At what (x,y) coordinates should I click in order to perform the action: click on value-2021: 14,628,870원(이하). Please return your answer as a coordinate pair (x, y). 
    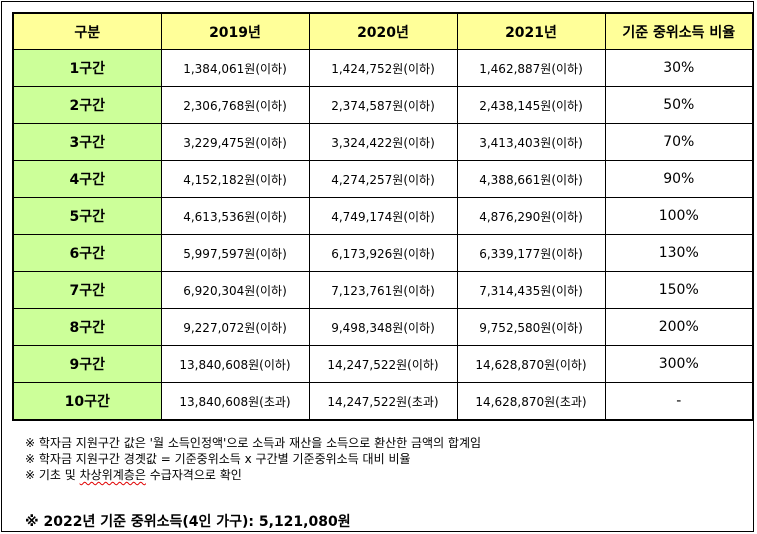
    Looking at the image, I should click on (531, 364).